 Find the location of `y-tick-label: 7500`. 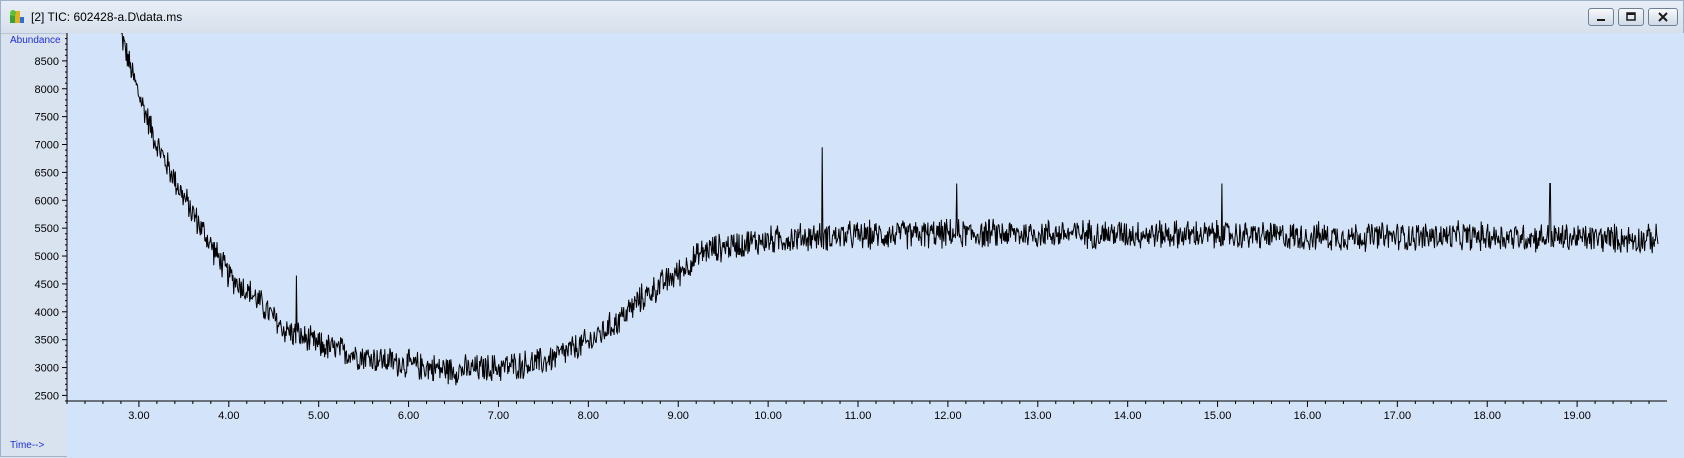

y-tick-label: 7500 is located at coordinates (47, 118).